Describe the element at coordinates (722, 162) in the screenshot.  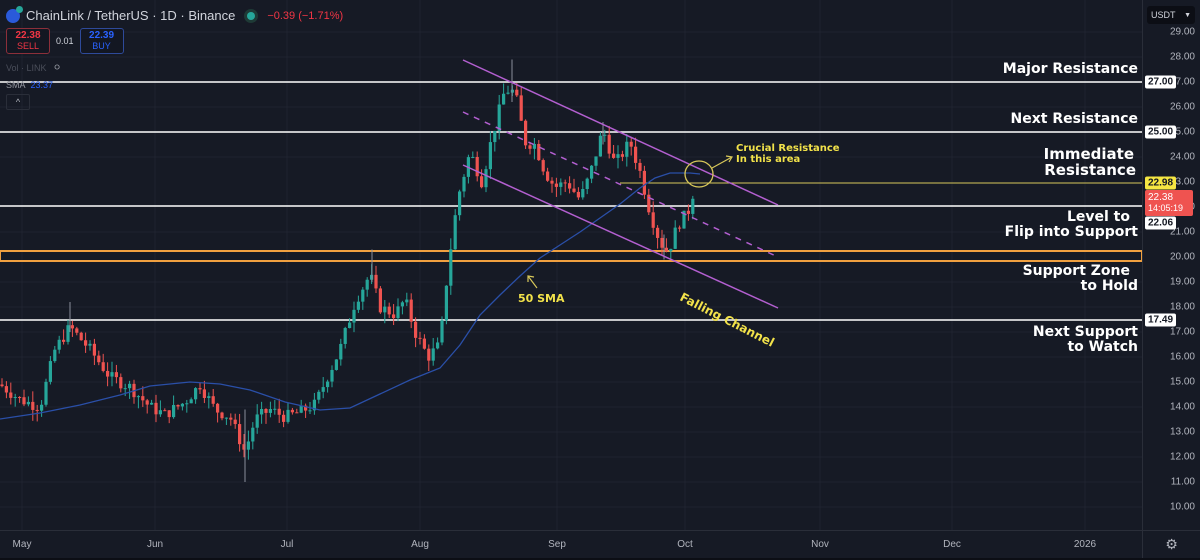
I see `crucial-arrow` at that location.